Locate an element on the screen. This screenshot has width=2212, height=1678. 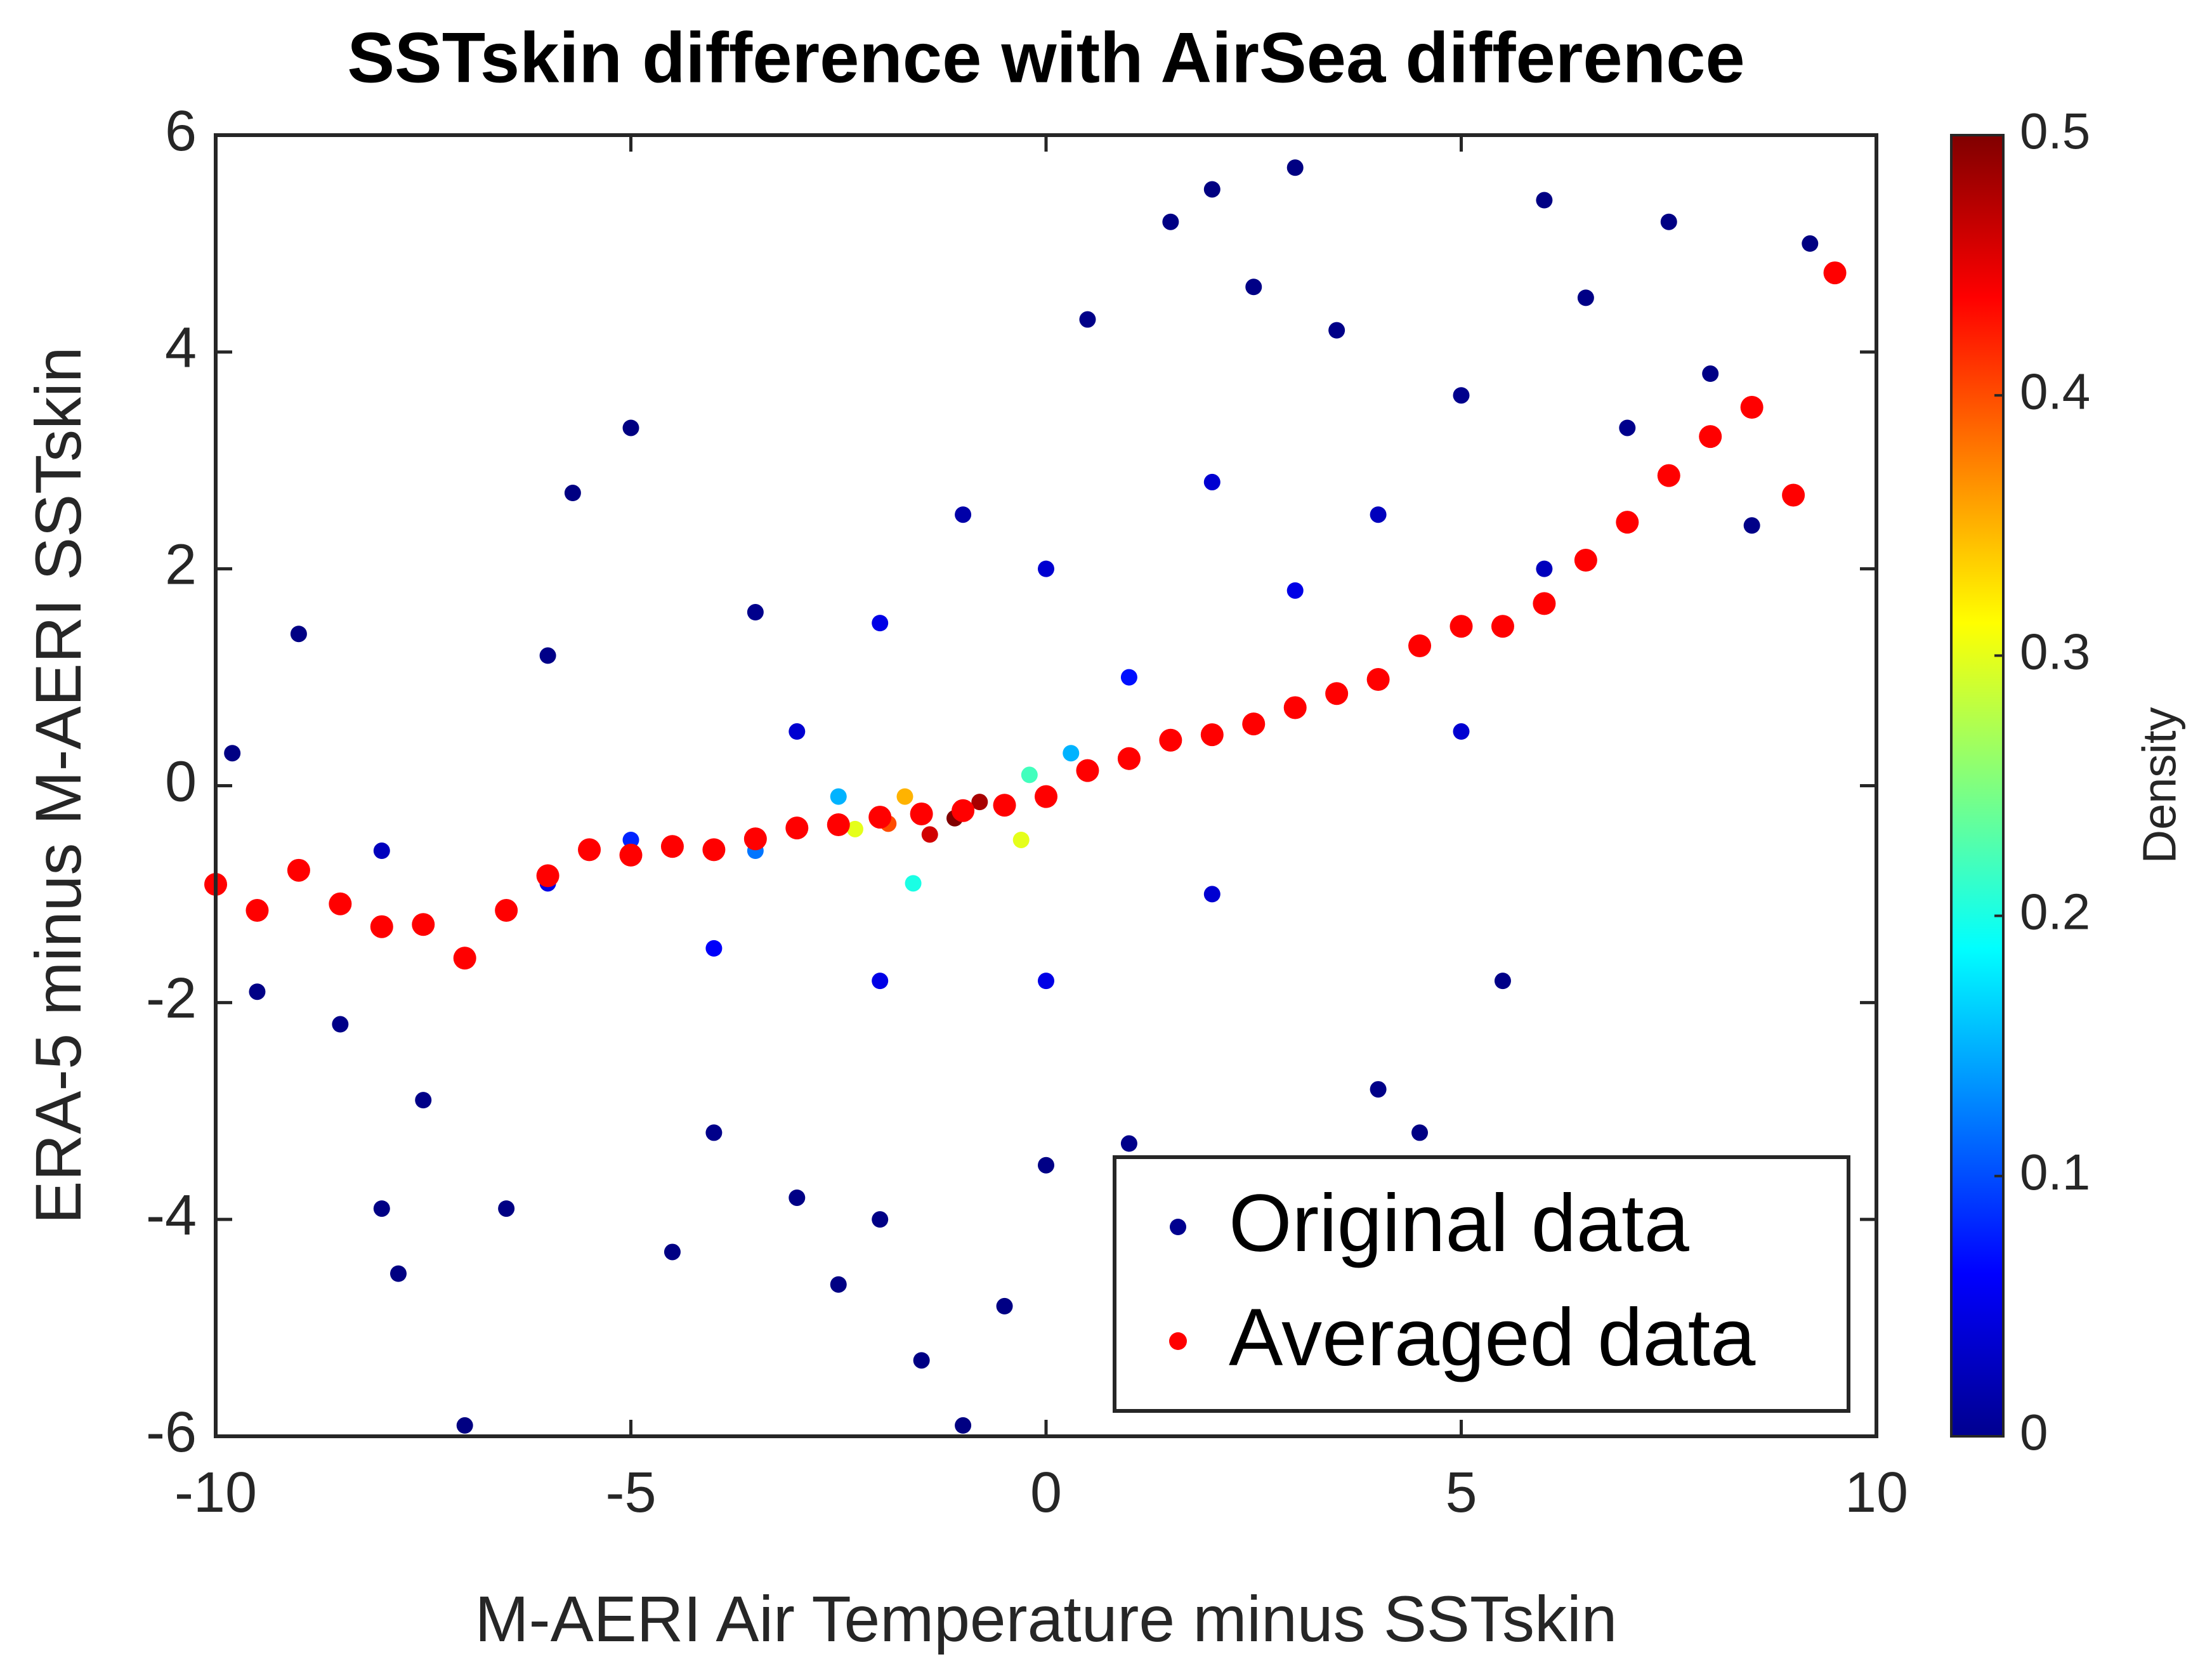
legend-box is located at coordinates (1481, 1284).